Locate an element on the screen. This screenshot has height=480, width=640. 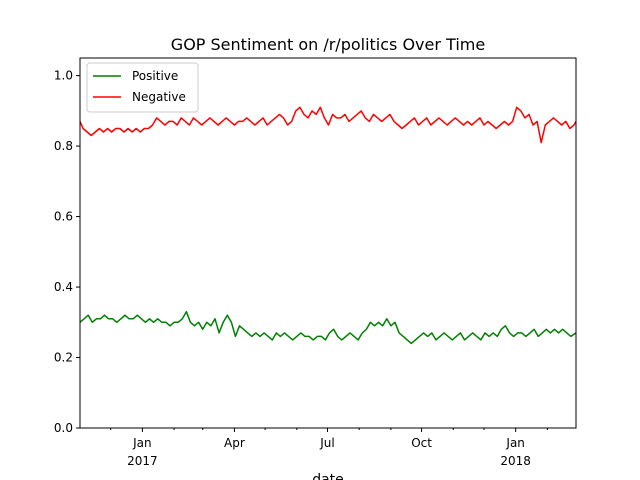
y-axis: 0.0 0.2 0.4 0.6 0.8 1.0 is located at coordinates (67, 252).